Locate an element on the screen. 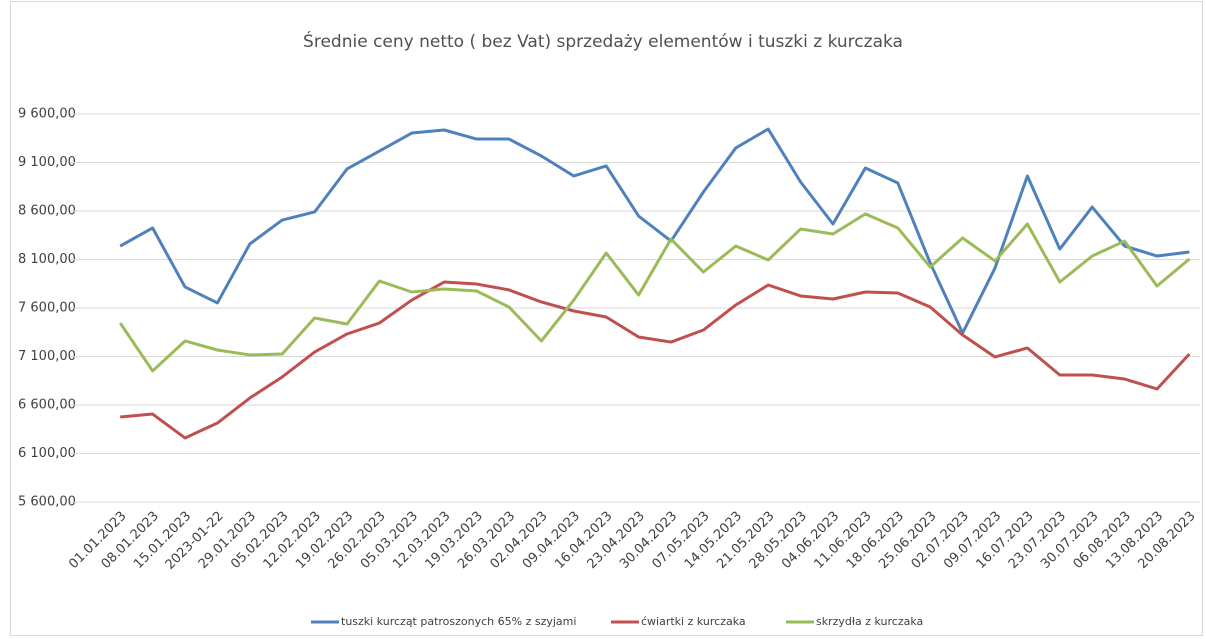 This screenshot has height=639, width=1206. legend-label: skrzydła z kurczaka is located at coordinates (869, 621).